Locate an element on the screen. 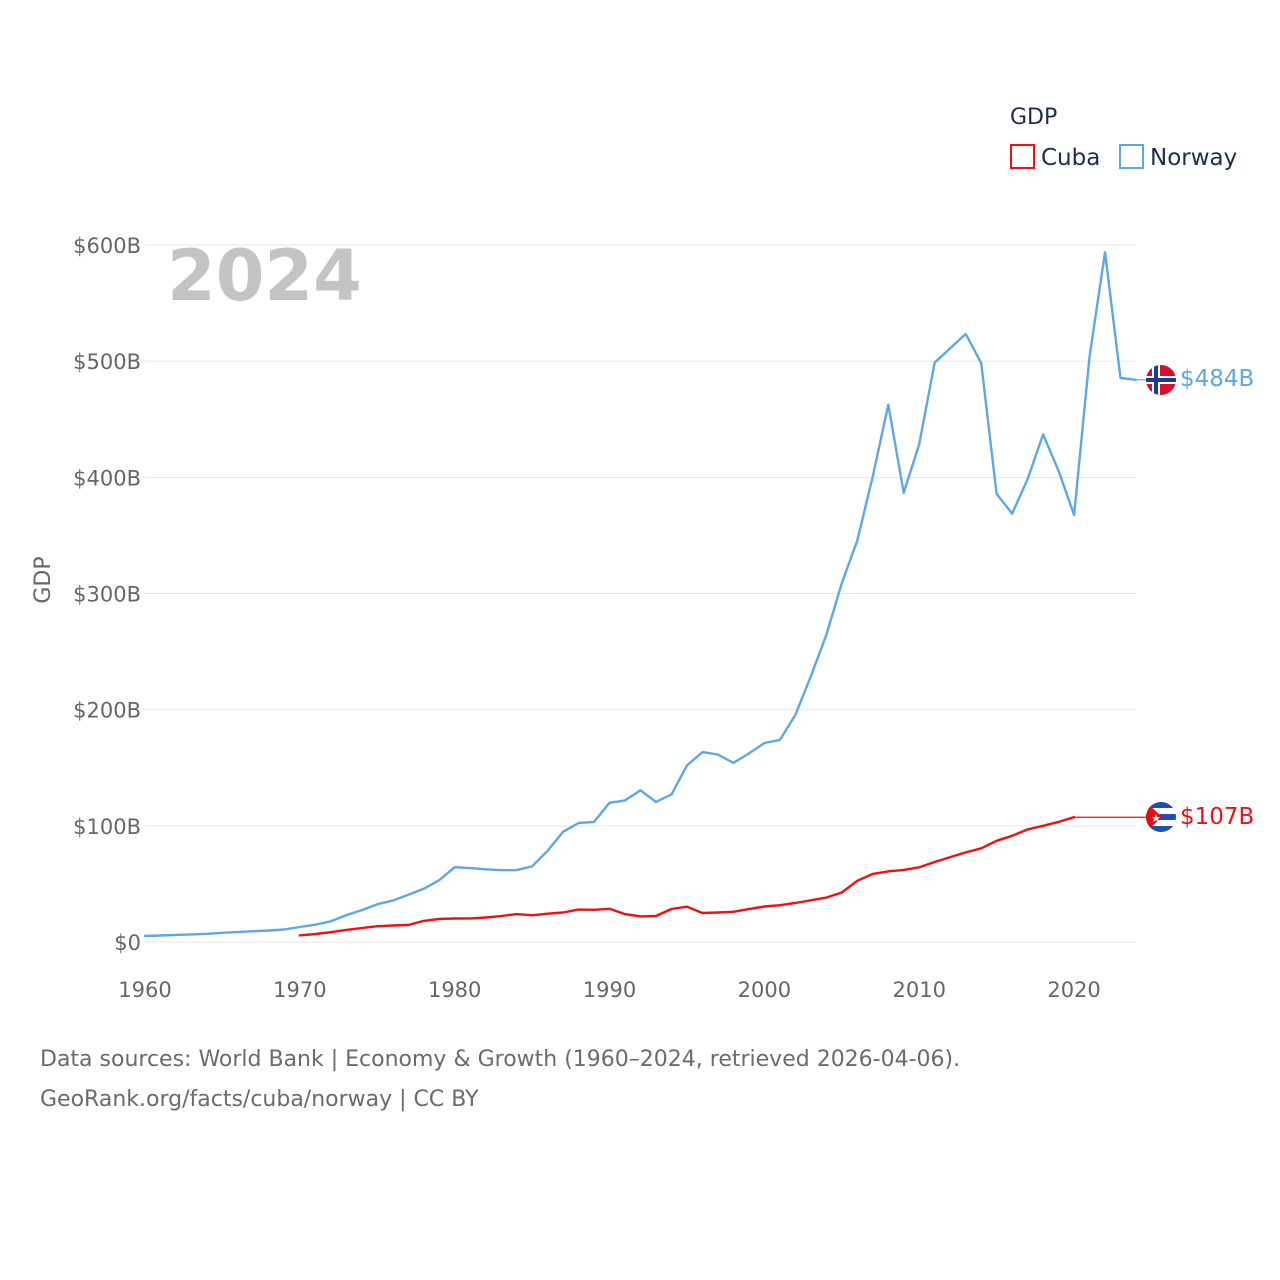 The height and width of the screenshot is (1280, 1280). series-line-cuba is located at coordinates (687, 876).